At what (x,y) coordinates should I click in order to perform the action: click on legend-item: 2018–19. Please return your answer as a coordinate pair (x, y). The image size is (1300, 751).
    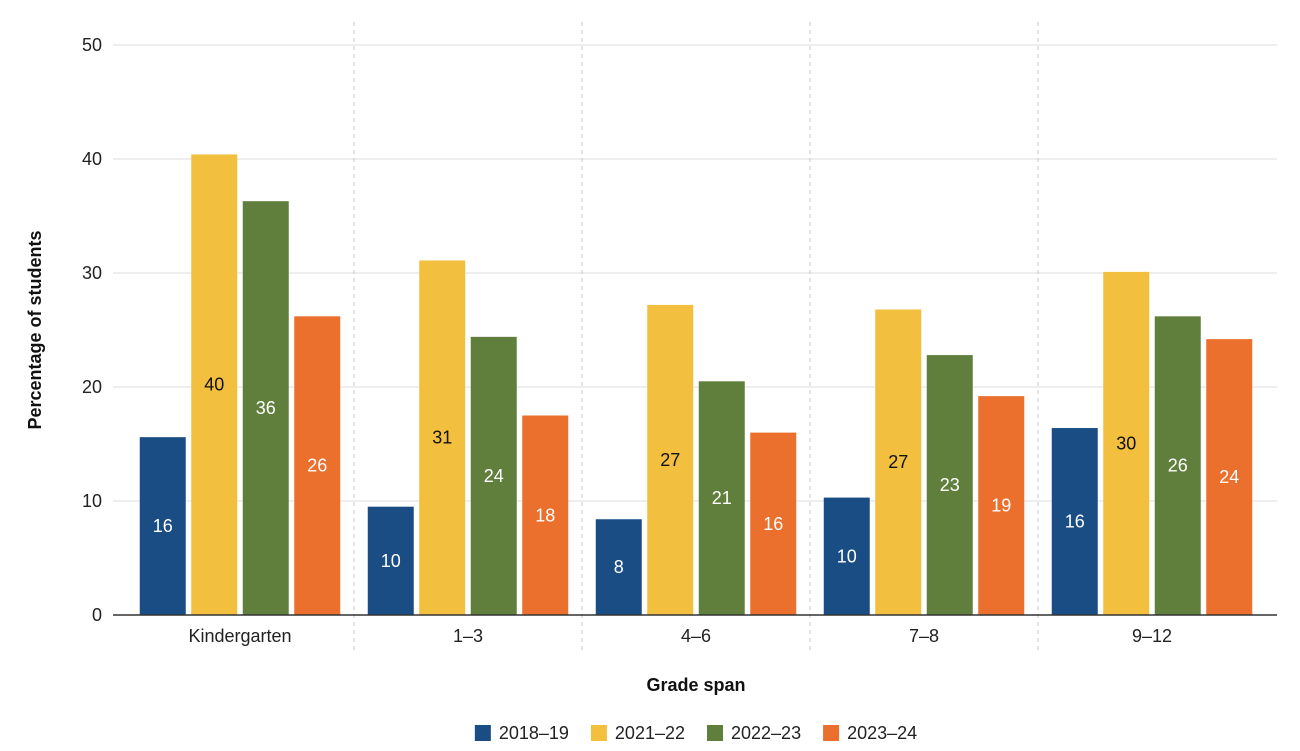
    Looking at the image, I should click on (521, 733).